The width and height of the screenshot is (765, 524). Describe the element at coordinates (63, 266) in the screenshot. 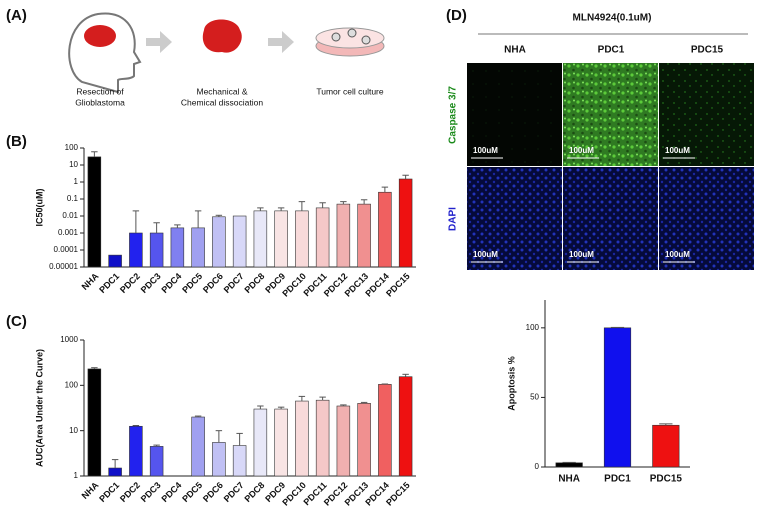

I see `y-tick-label: 0.00001` at that location.